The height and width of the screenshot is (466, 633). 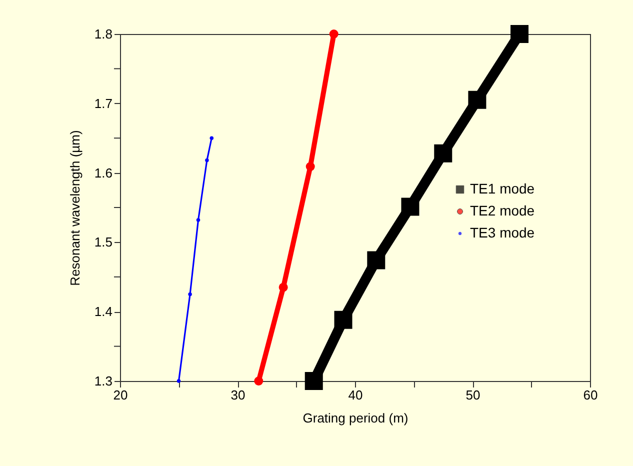 I want to click on legend-label: TE2 mode, so click(x=502, y=210).